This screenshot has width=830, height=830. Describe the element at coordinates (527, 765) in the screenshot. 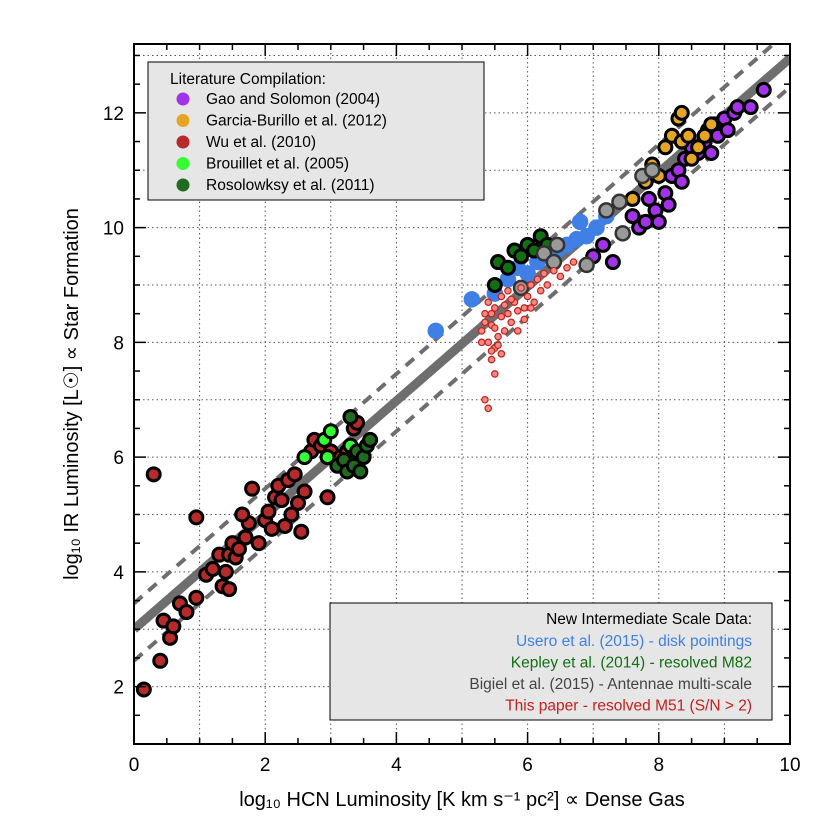

I see `x-tick-label: 6` at that location.